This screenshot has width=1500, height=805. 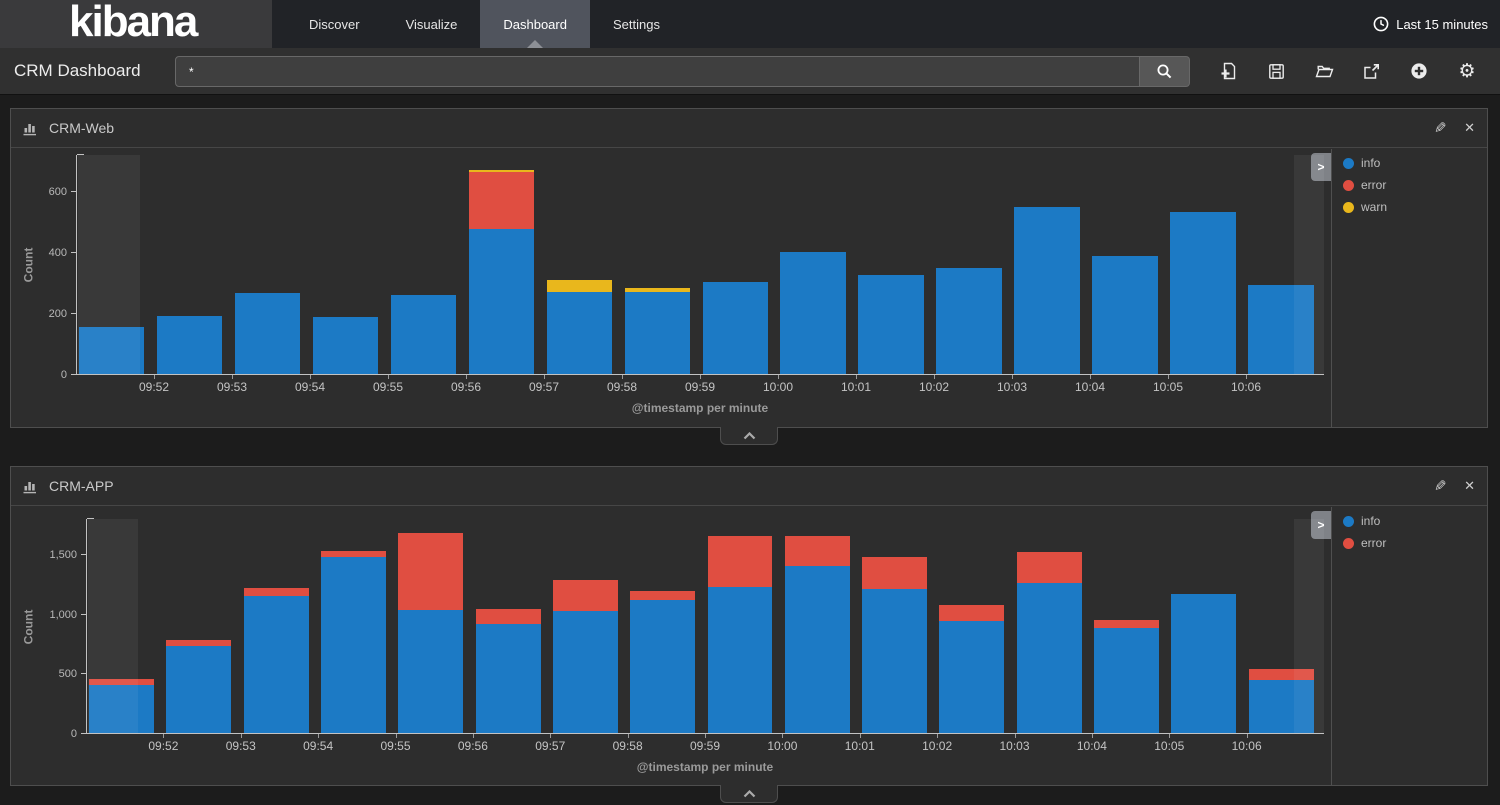 I want to click on panel-header: CRM-Web ✎ ✕, so click(x=749, y=128).